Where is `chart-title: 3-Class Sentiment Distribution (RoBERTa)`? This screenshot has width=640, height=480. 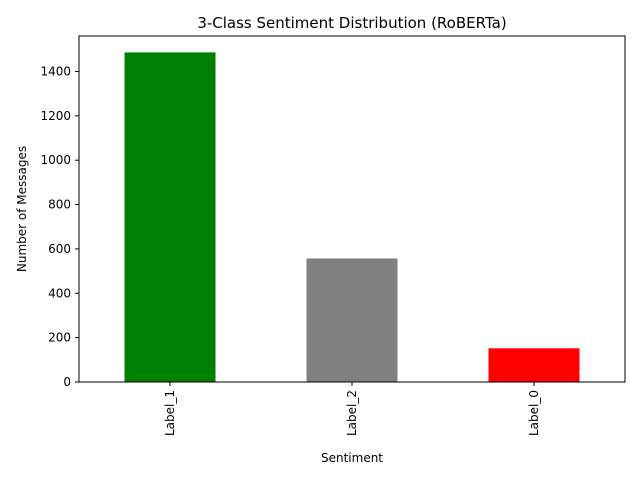
chart-title: 3-Class Sentiment Distribution (RoBERTa) is located at coordinates (351, 23).